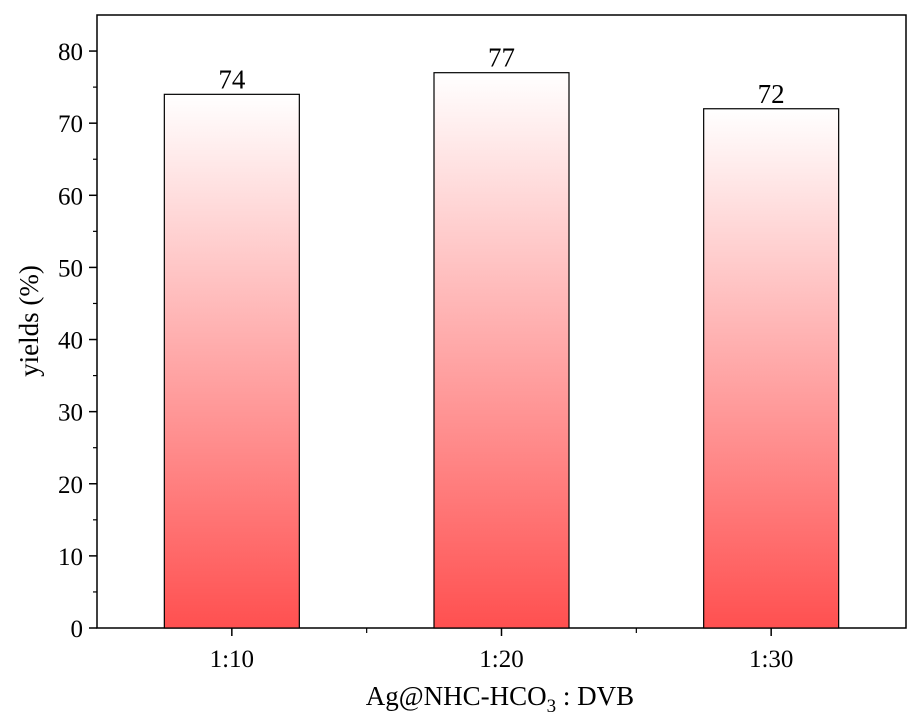 Image resolution: width=920 pixels, height=718 pixels. I want to click on y-tick-label-5: 50, so click(70, 268).